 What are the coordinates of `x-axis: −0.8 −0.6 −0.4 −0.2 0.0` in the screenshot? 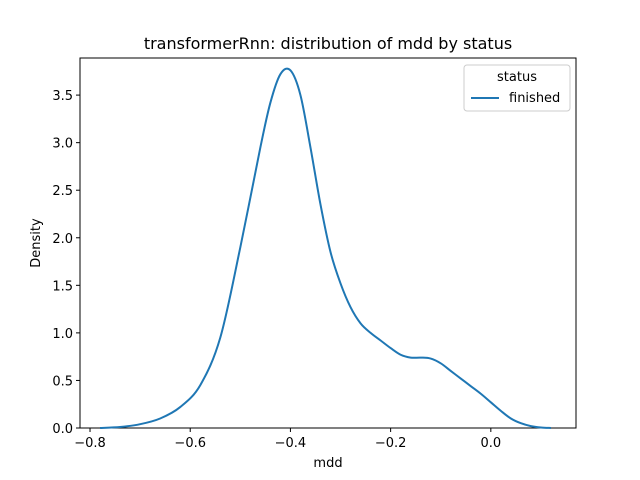 It's located at (287, 439).